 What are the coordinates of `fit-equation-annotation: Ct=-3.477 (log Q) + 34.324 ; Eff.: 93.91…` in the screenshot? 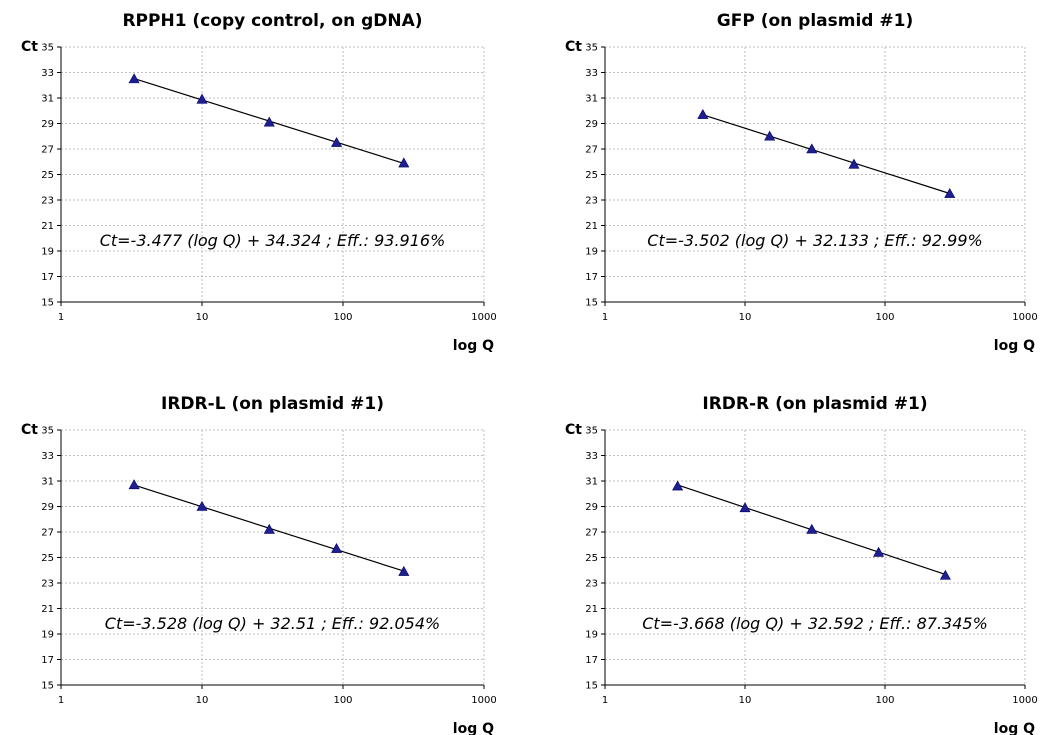 It's located at (273, 240).